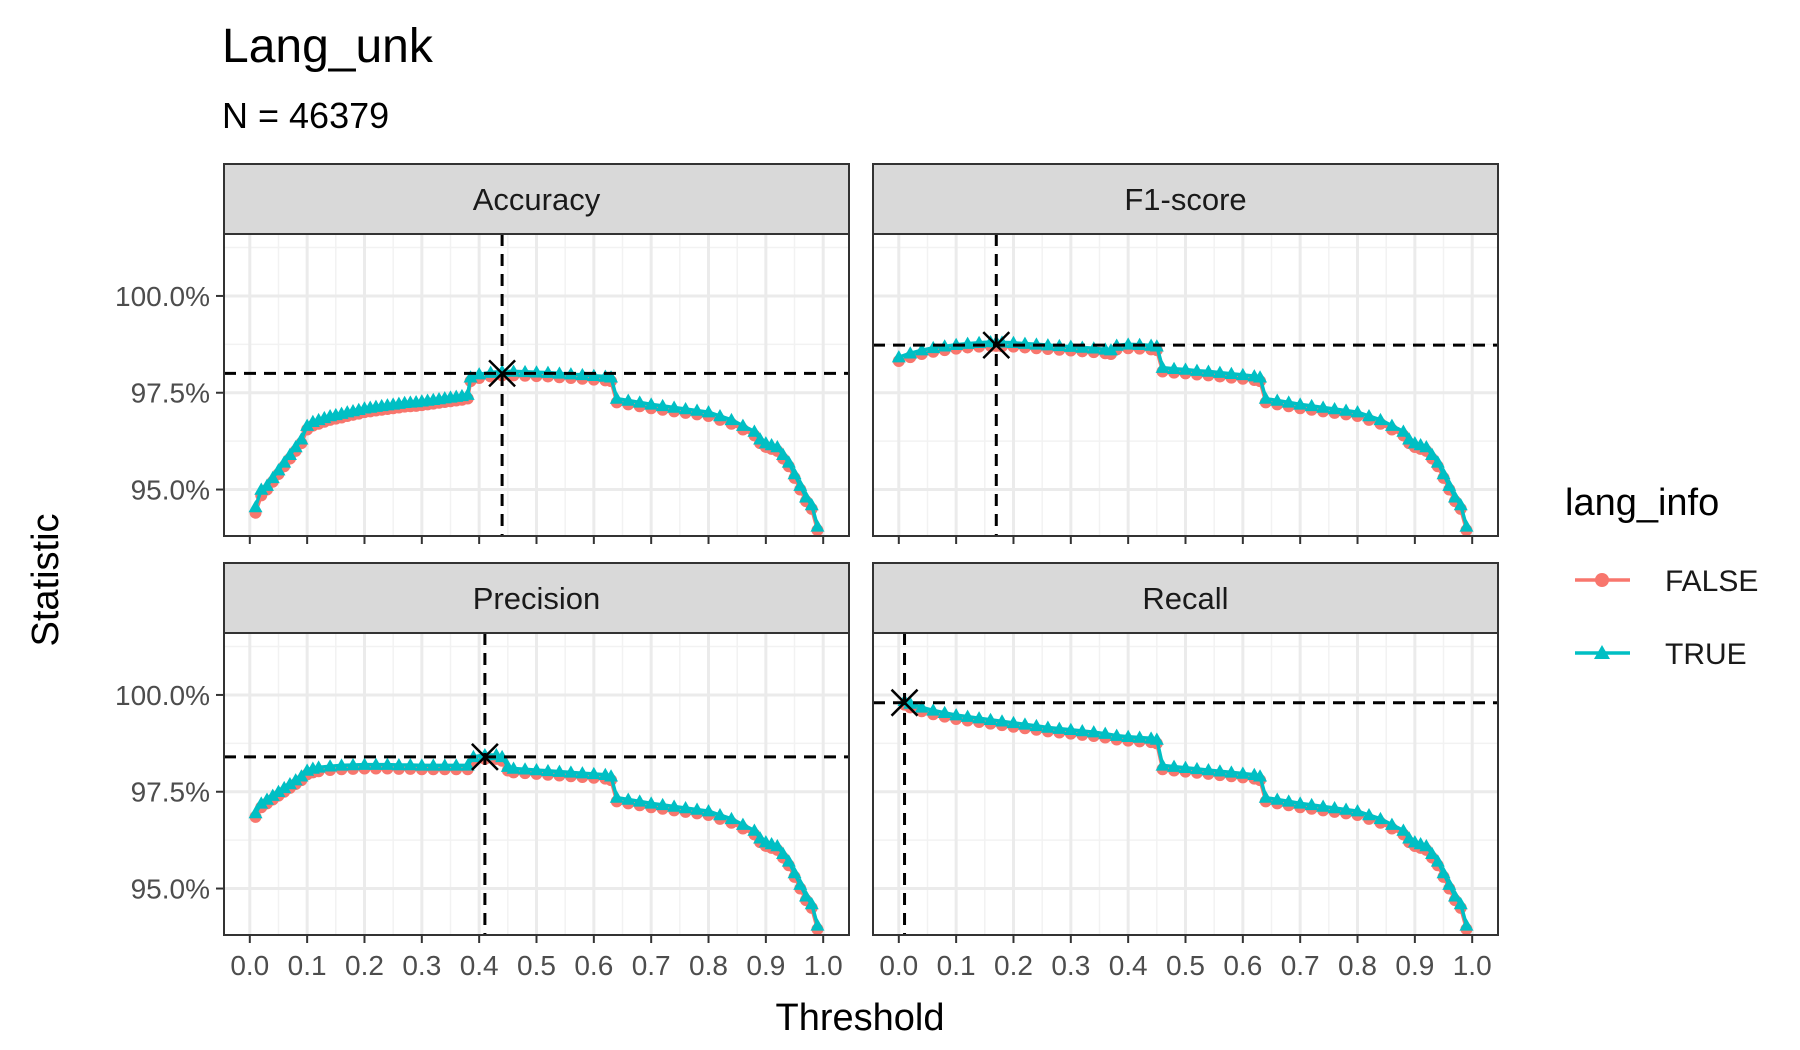 This screenshot has width=1800, height=1050. I want to click on panel-recall: Recall 0.0 0.1 0.2 0.3 0.4 0.5 0.6 0.7 0.8 0.9 1.0, so click(1185, 771).